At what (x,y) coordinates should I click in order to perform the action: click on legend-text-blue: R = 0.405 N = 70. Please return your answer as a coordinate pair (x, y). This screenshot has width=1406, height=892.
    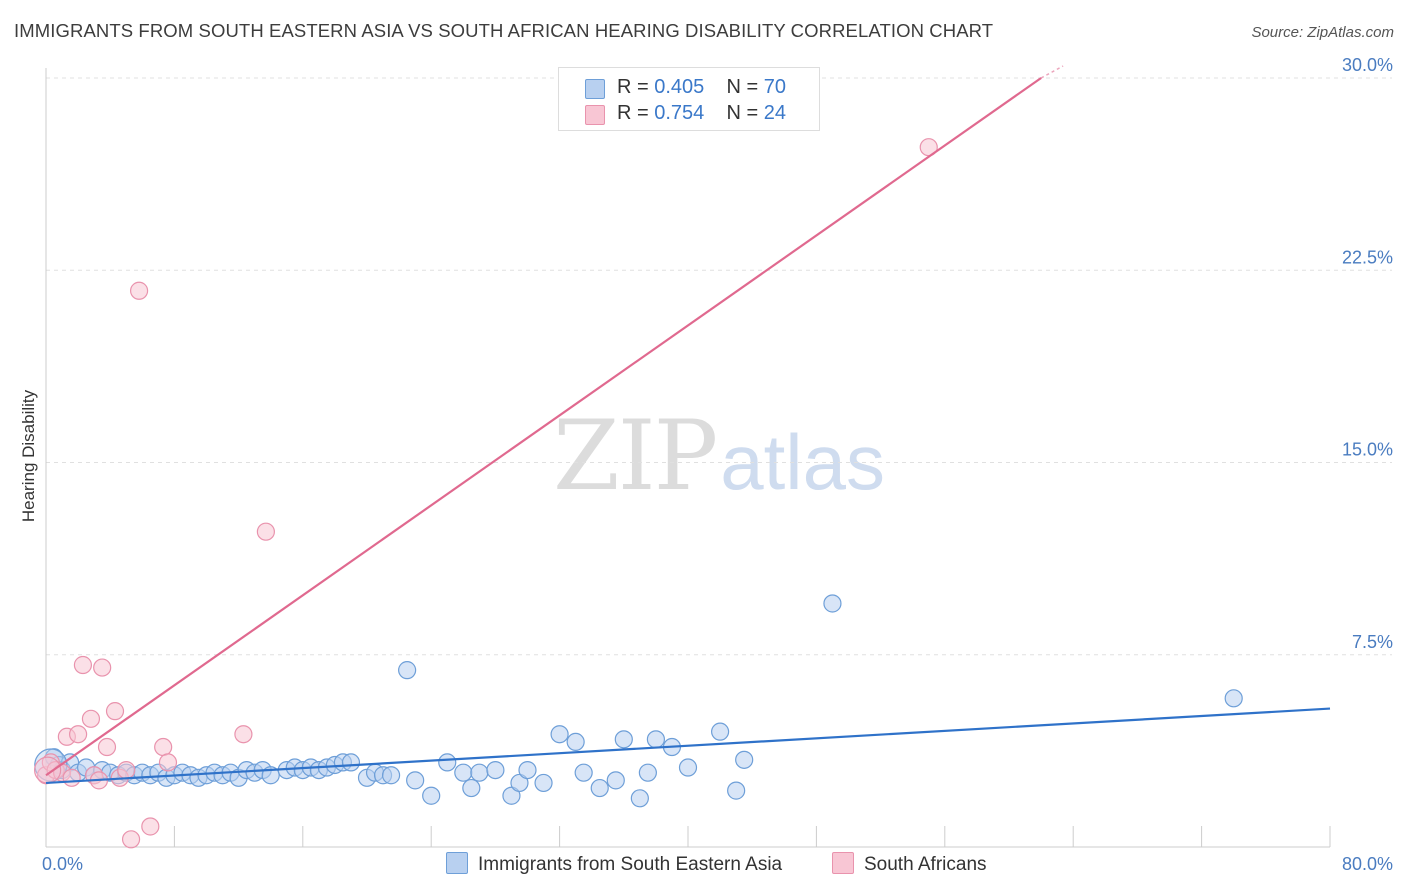
    Looking at the image, I should click on (701, 87).